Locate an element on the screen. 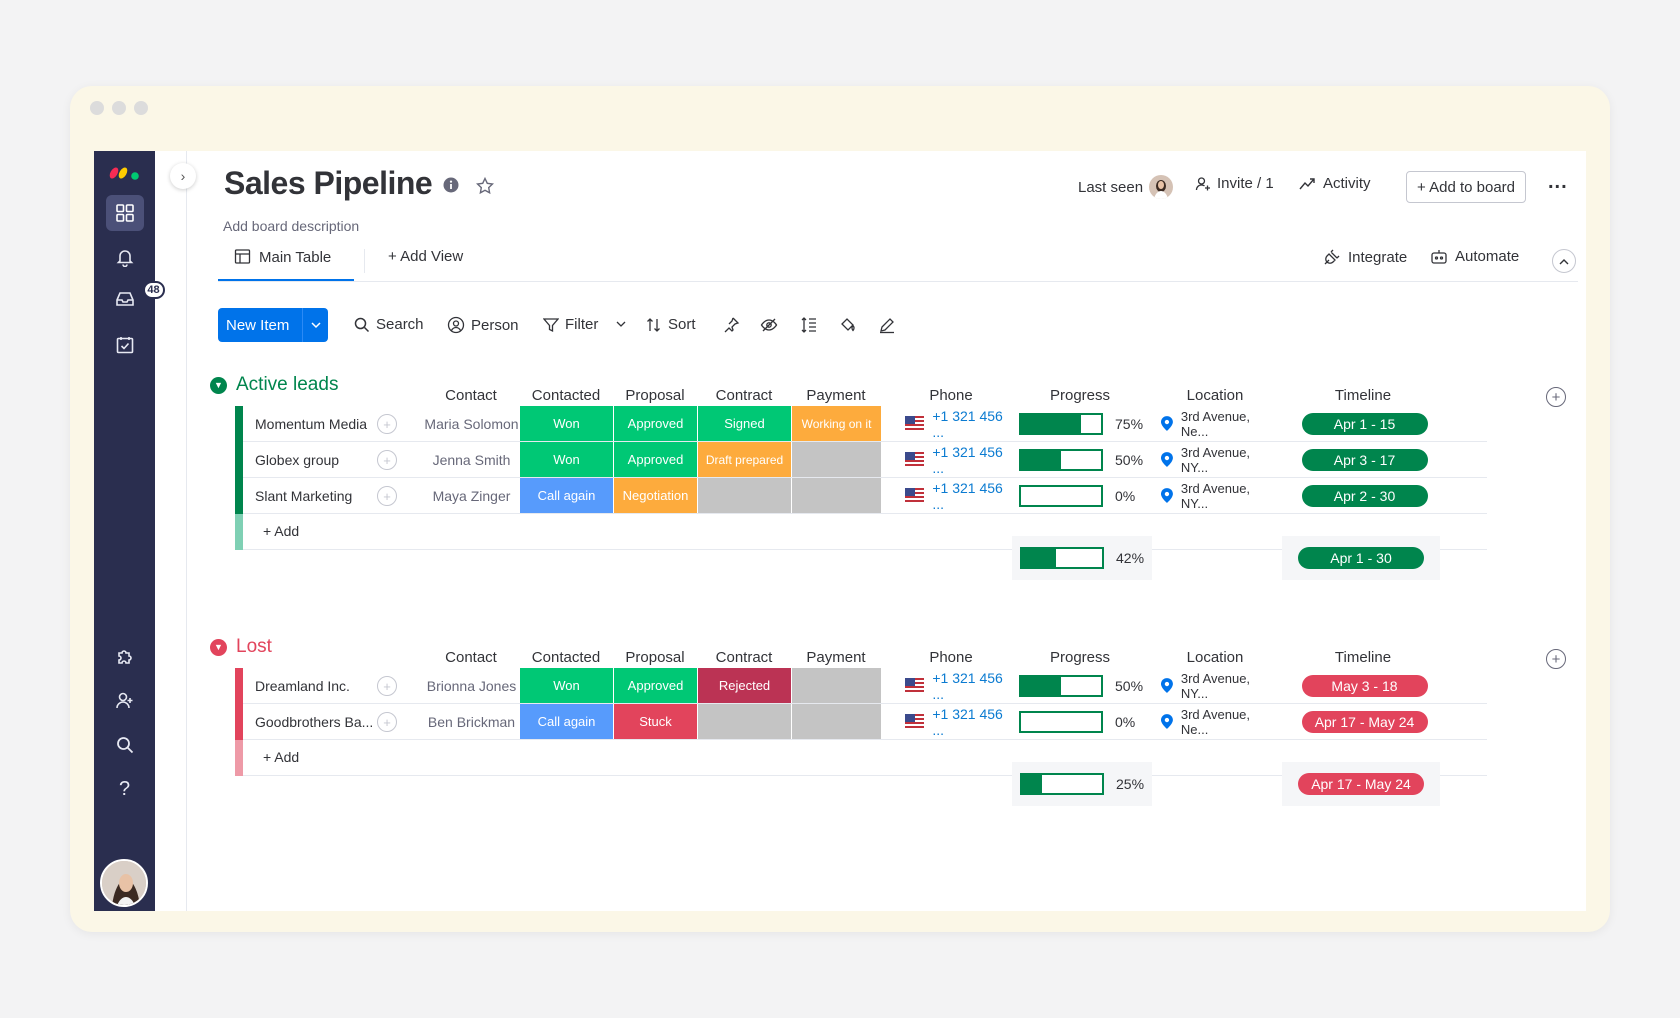  column-header-location: Location is located at coordinates (1215, 657).